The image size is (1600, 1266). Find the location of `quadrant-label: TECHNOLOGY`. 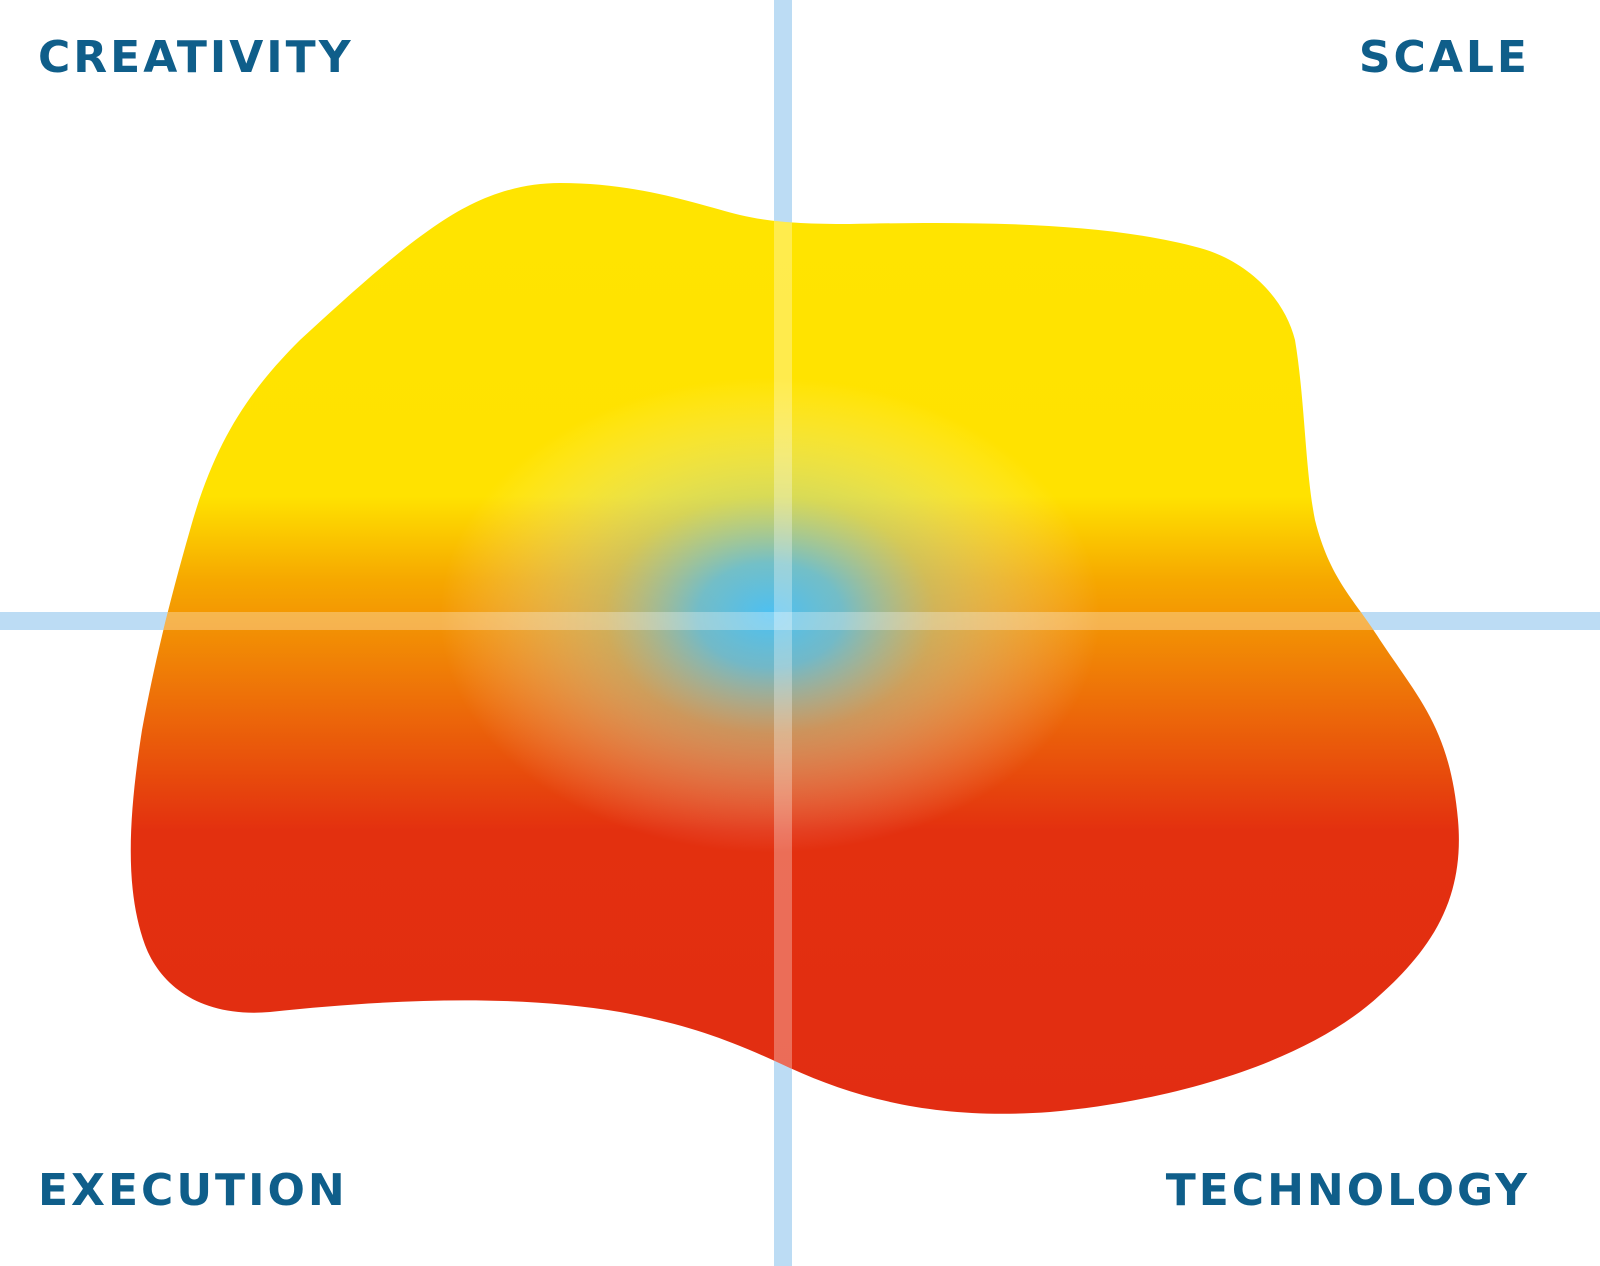

quadrant-label: TECHNOLOGY is located at coordinates (1348, 1190).